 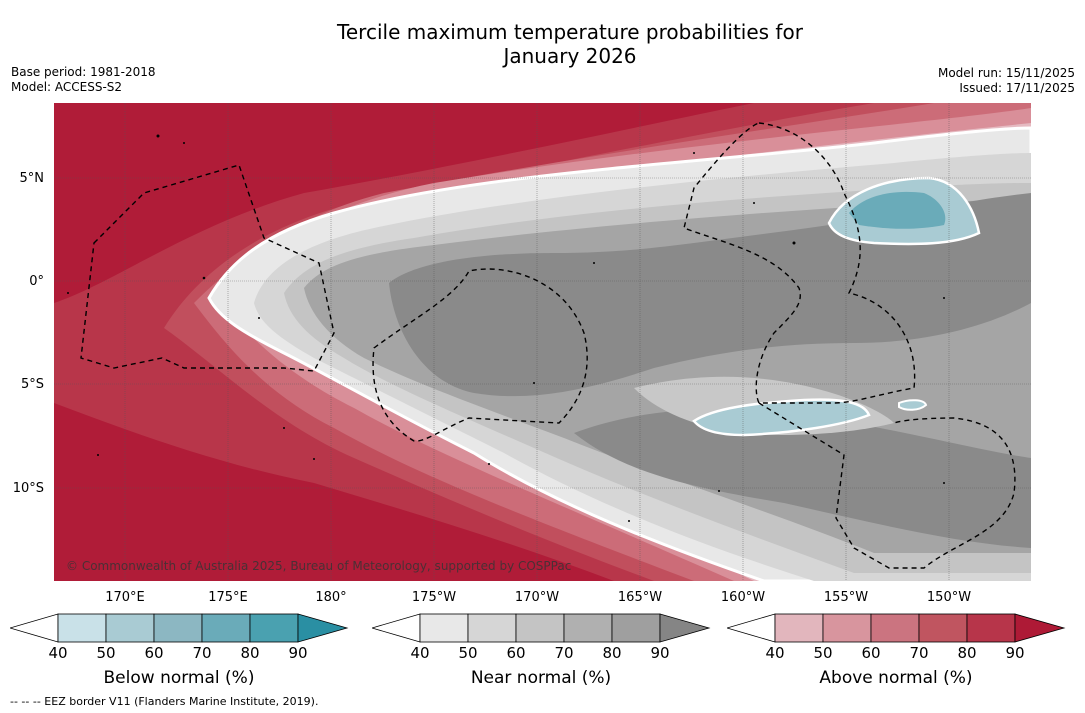 I want to click on title-line-2: January 2026, so click(x=570, y=56).